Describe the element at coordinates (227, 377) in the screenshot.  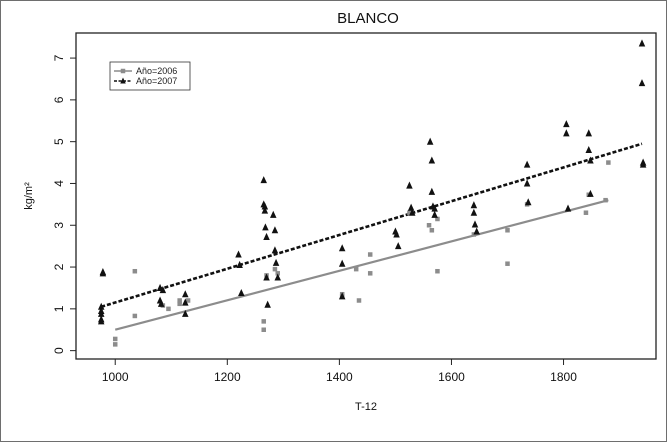
I see `x-tick-label: 1200` at that location.